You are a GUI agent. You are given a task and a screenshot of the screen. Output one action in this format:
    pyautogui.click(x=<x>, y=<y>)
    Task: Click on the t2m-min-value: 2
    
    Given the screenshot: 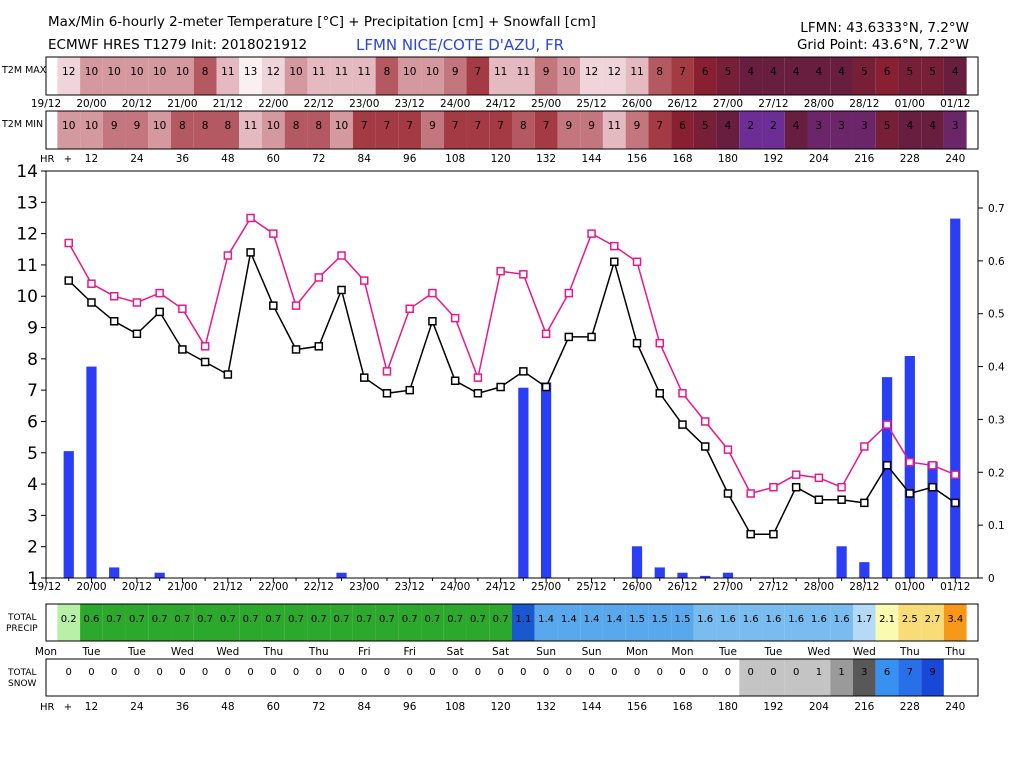 What is the action you would take?
    pyautogui.click(x=773, y=126)
    